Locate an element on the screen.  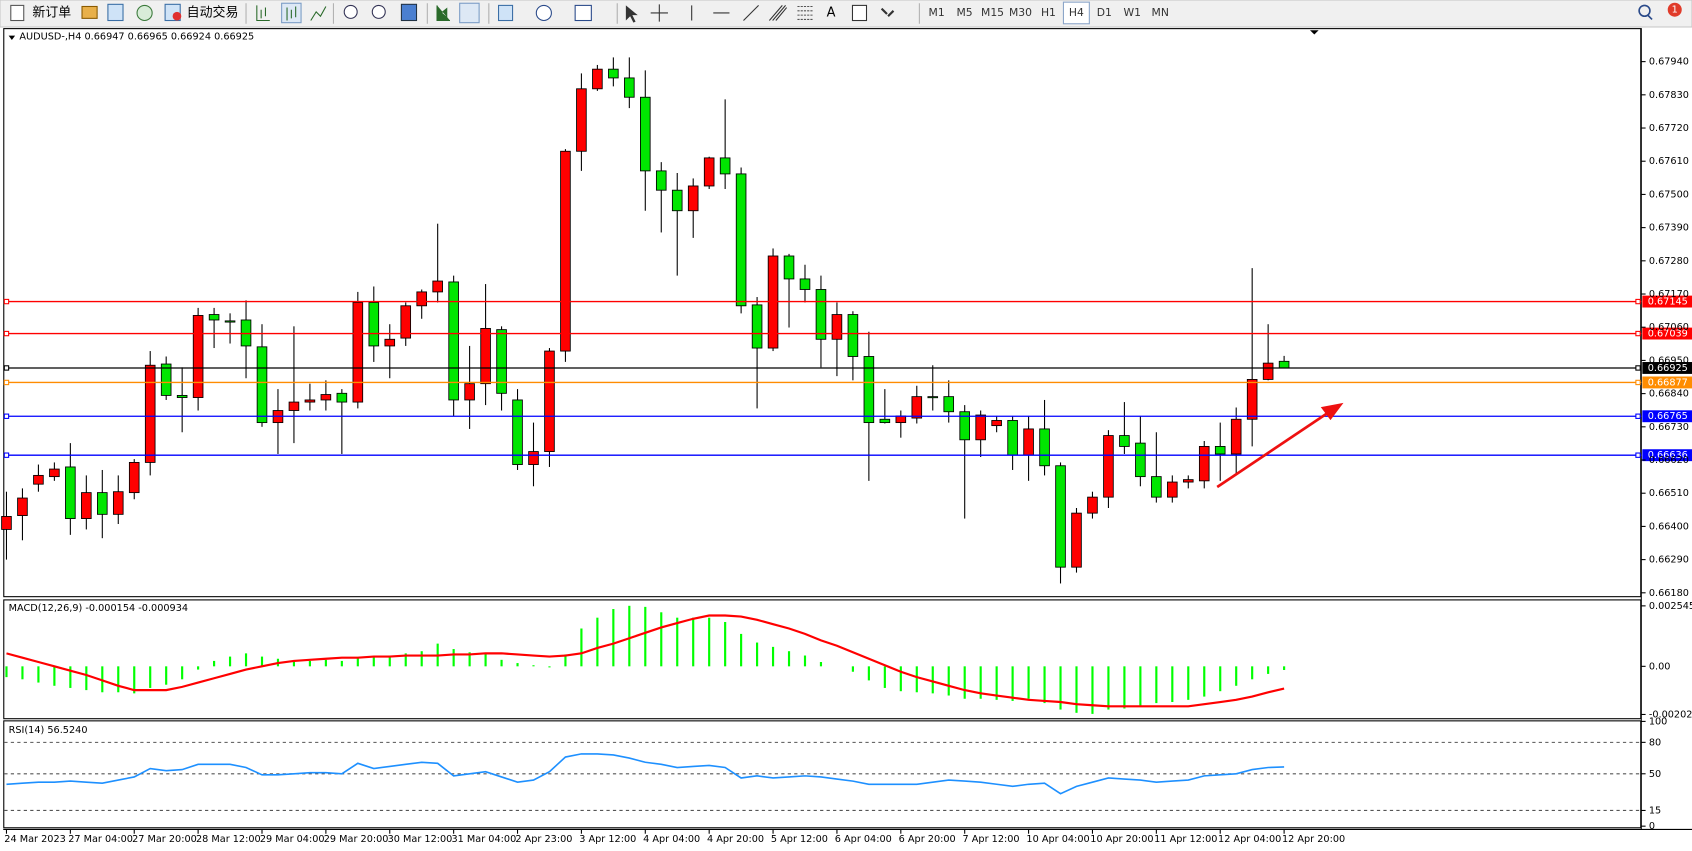
navigator-icon is located at coordinates (144, 13).